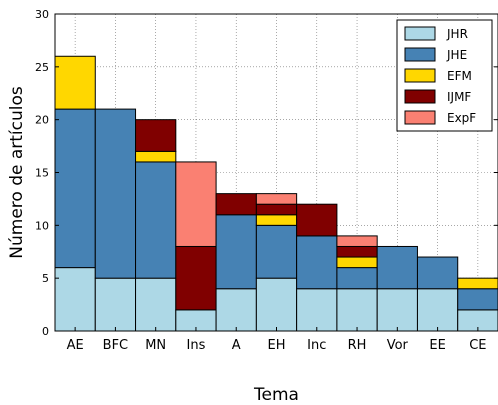 Image resolution: width=498 pixels, height=405 pixels. Describe the element at coordinates (477, 283) in the screenshot. I see `bar-segment-efm-ce` at that location.